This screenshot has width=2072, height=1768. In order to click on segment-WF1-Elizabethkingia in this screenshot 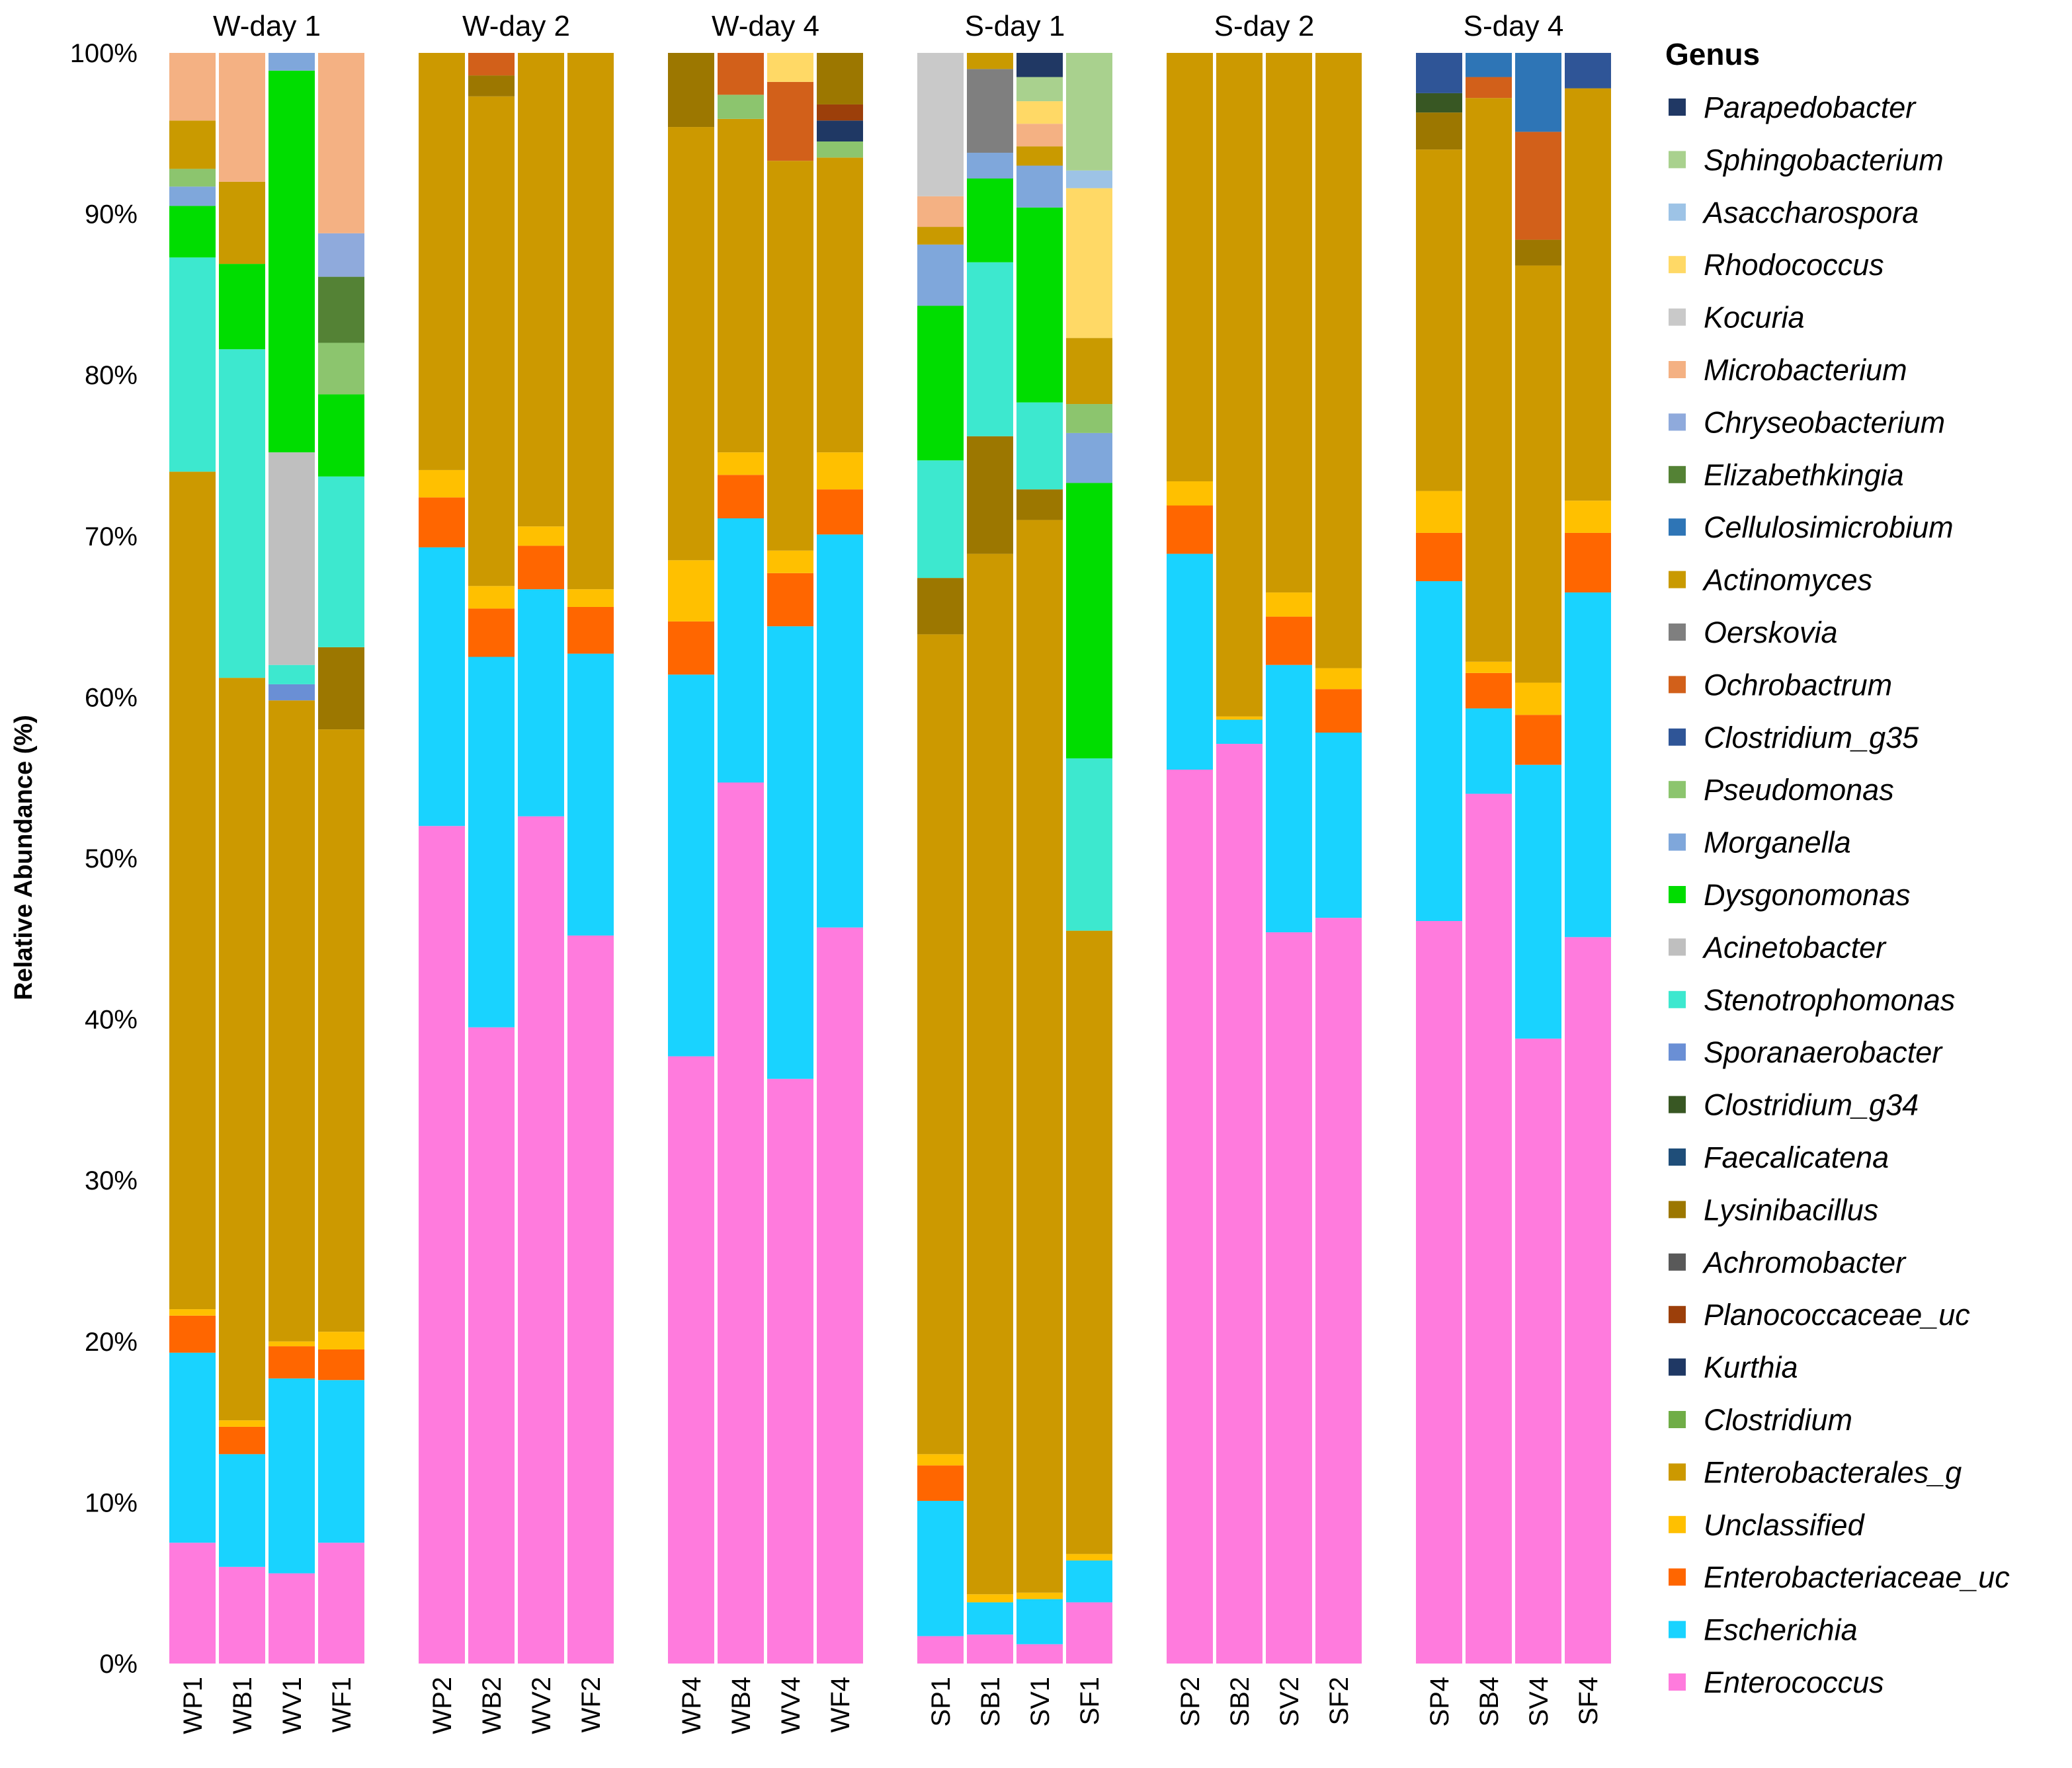, I will do `click(341, 309)`.